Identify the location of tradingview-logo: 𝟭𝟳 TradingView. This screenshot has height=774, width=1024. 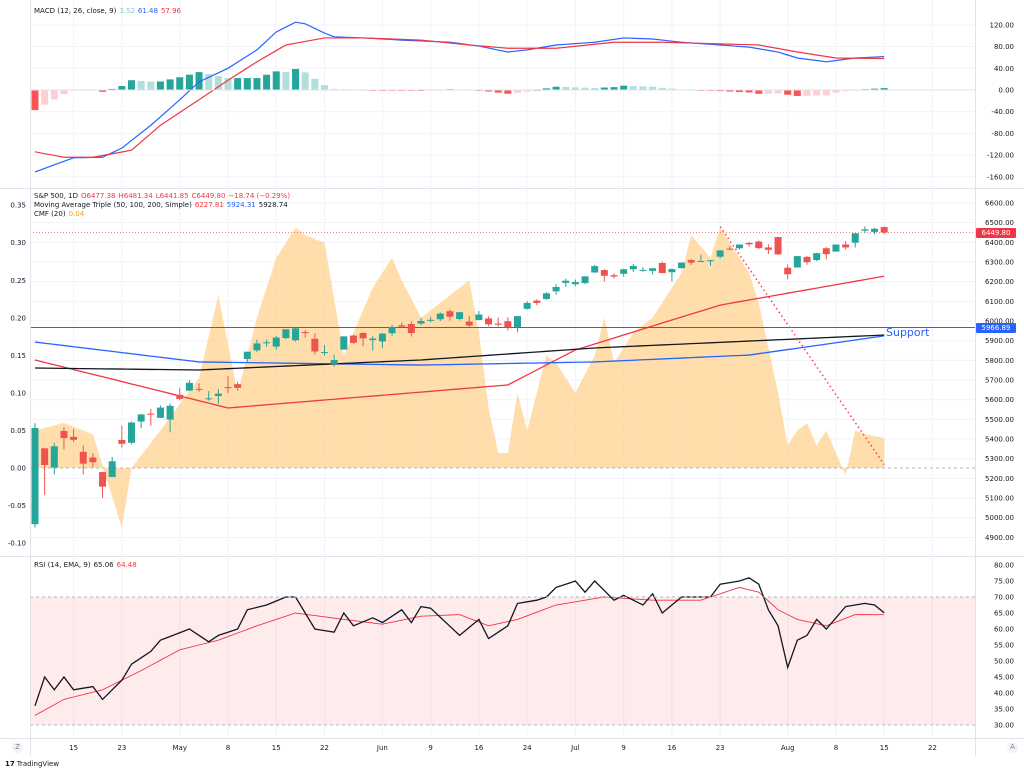
(32, 764).